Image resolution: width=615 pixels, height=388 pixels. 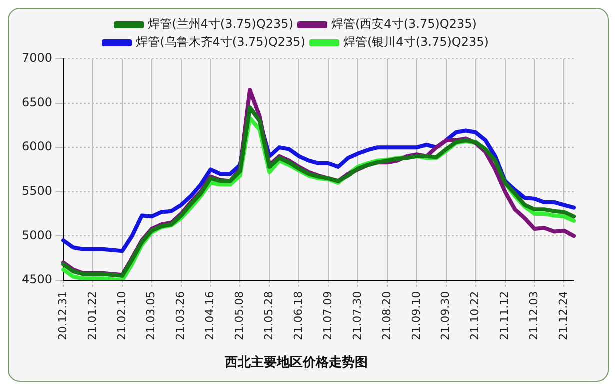 What do you see at coordinates (151, 315) in the screenshot?
I see `x-tick-label: 21.03.05` at bounding box center [151, 315].